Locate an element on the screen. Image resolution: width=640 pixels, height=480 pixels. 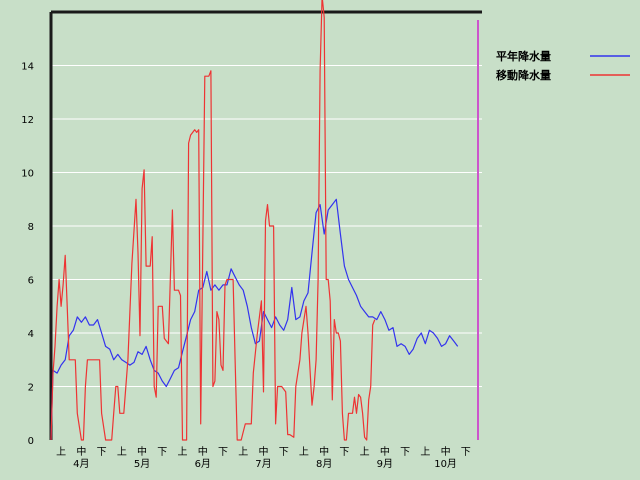
x-month-label: 9月 is located at coordinates (385, 464).